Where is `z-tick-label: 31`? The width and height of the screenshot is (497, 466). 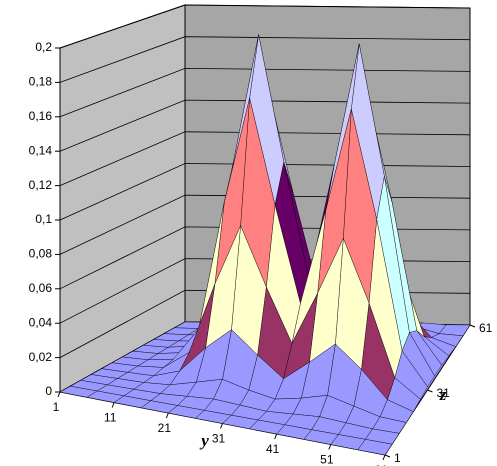 z-tick-label: 31 is located at coordinates (444, 393).